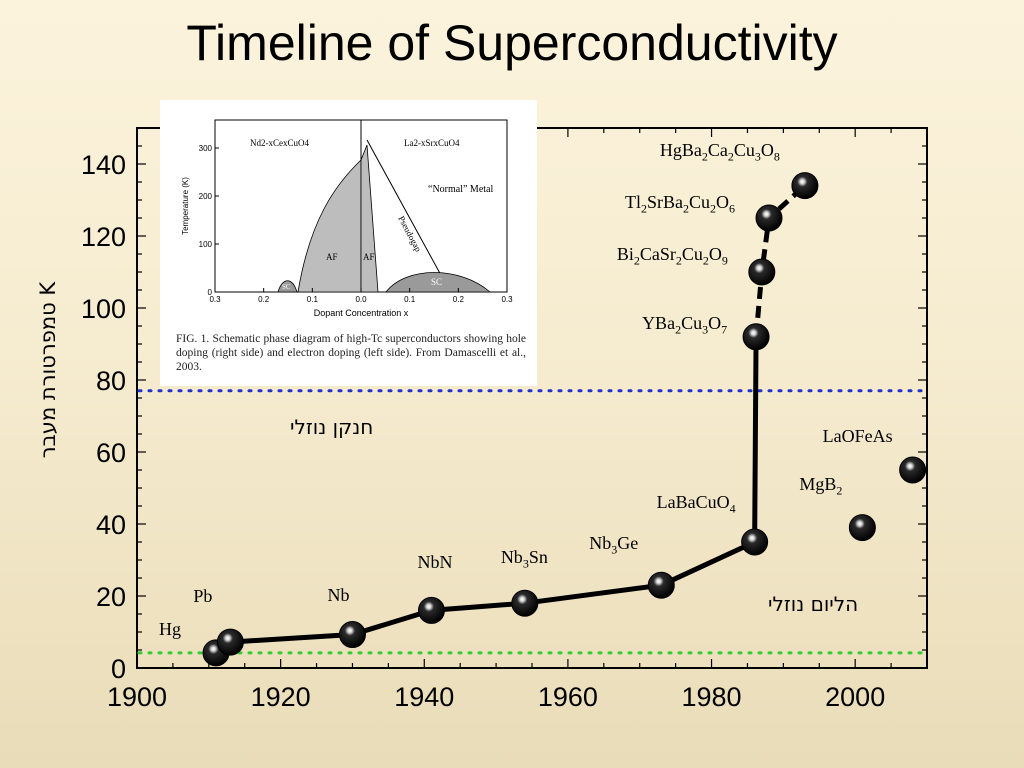 The width and height of the screenshot is (1024, 768). I want to click on inset-xtick-label: 0.0, so click(361, 299).